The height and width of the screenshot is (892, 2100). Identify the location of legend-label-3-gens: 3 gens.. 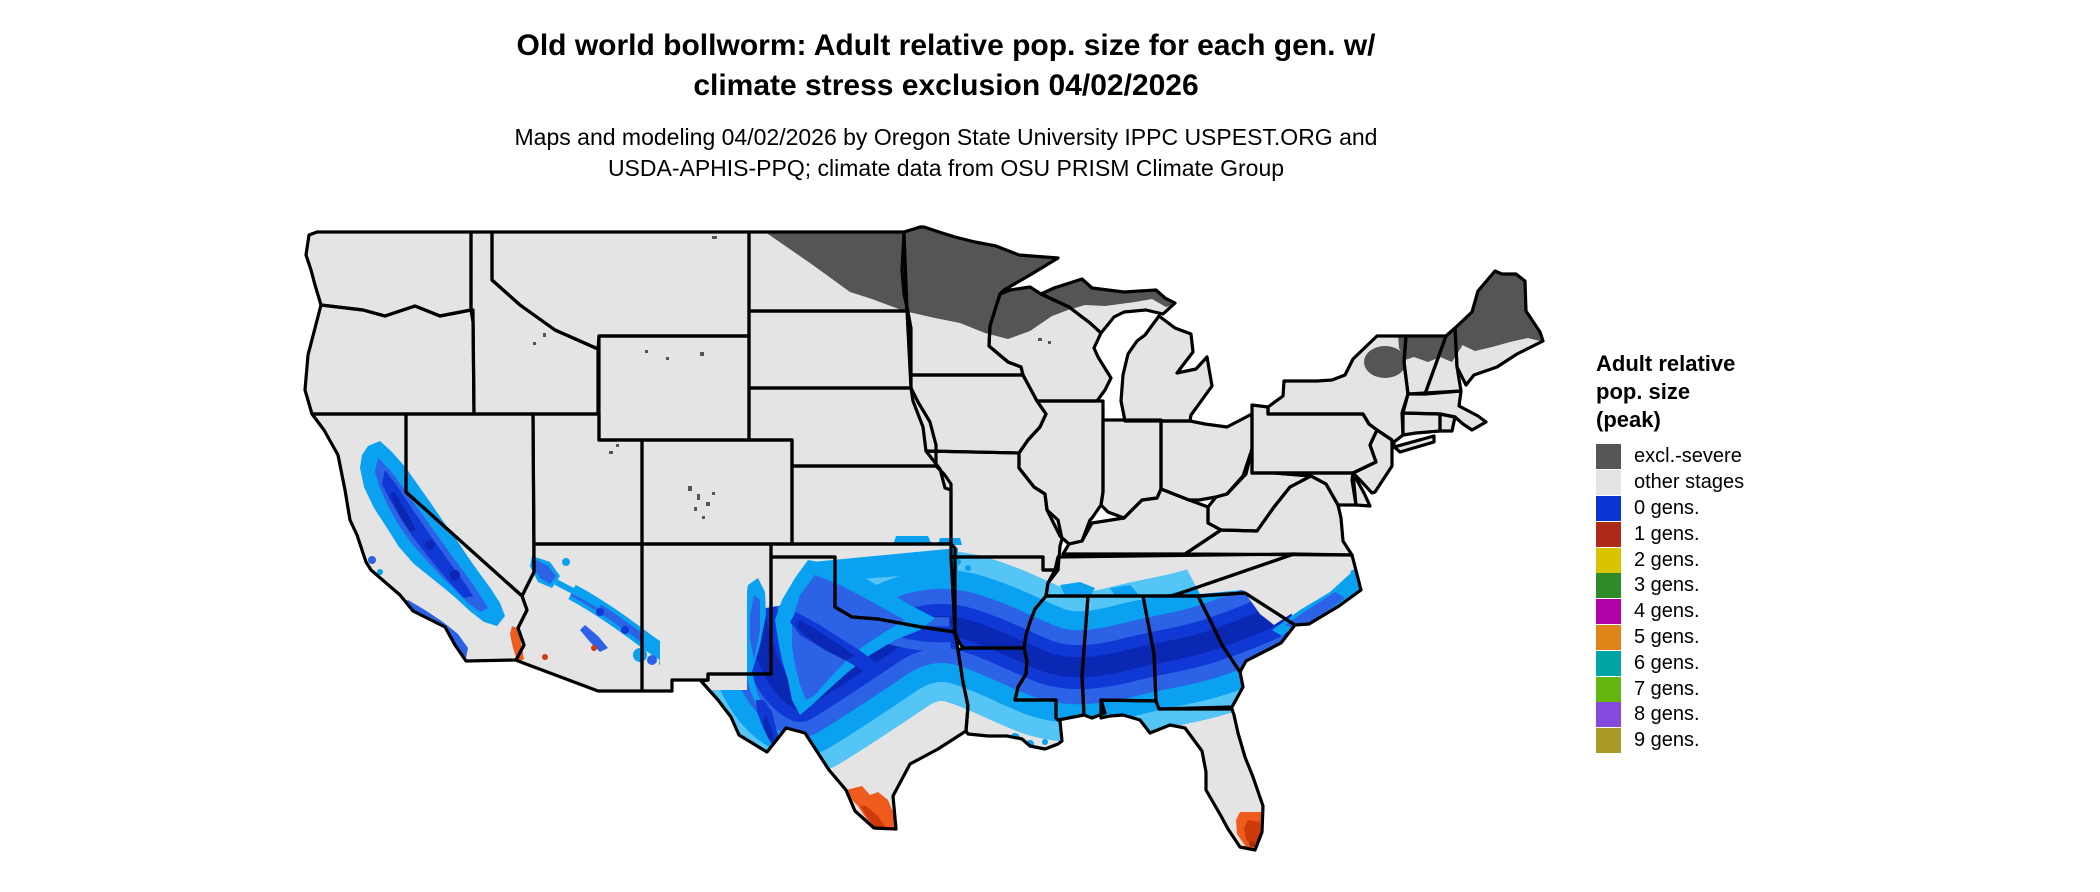
(1667, 585).